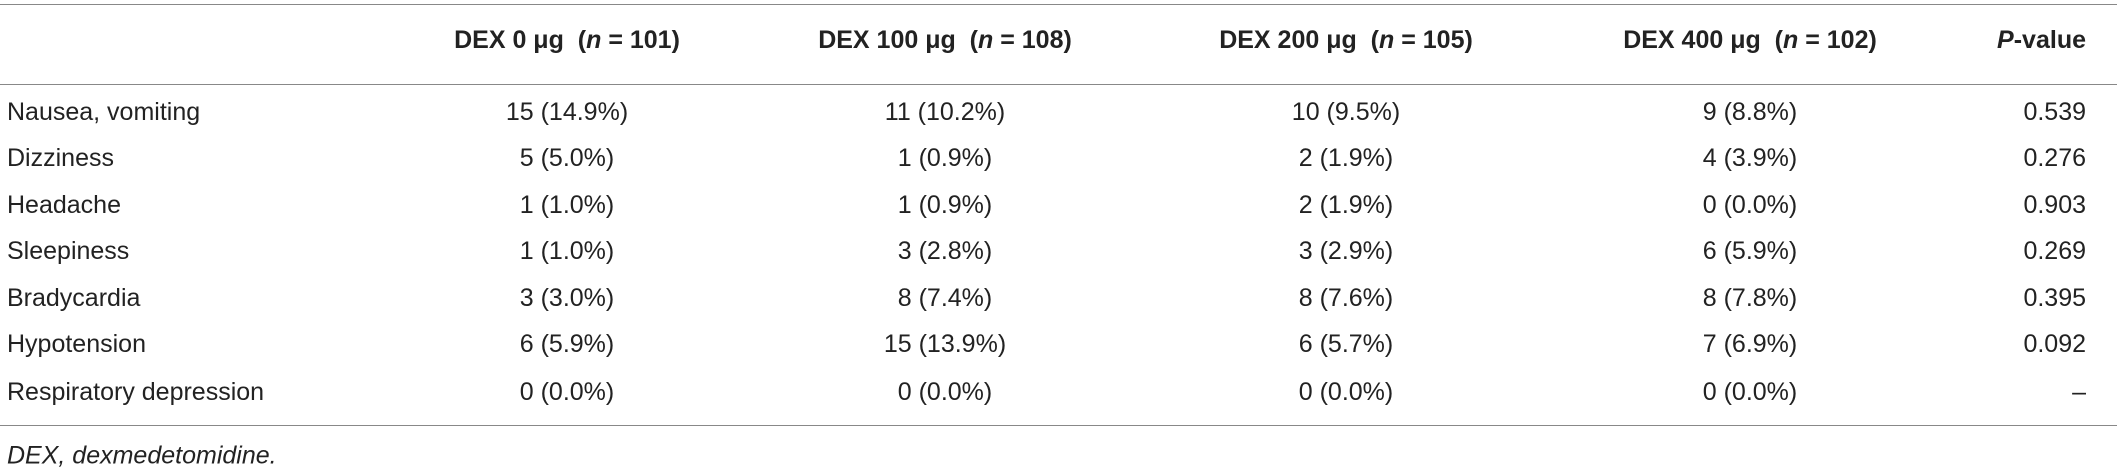  What do you see at coordinates (1433, 40) in the screenshot?
I see `header-text: = 105)` at bounding box center [1433, 40].